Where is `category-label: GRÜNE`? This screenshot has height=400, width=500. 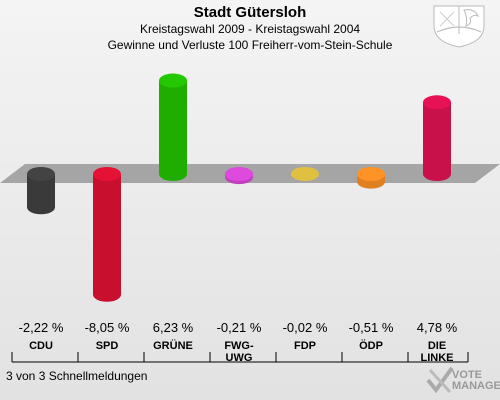
category-label: GRÜNE is located at coordinates (173, 346).